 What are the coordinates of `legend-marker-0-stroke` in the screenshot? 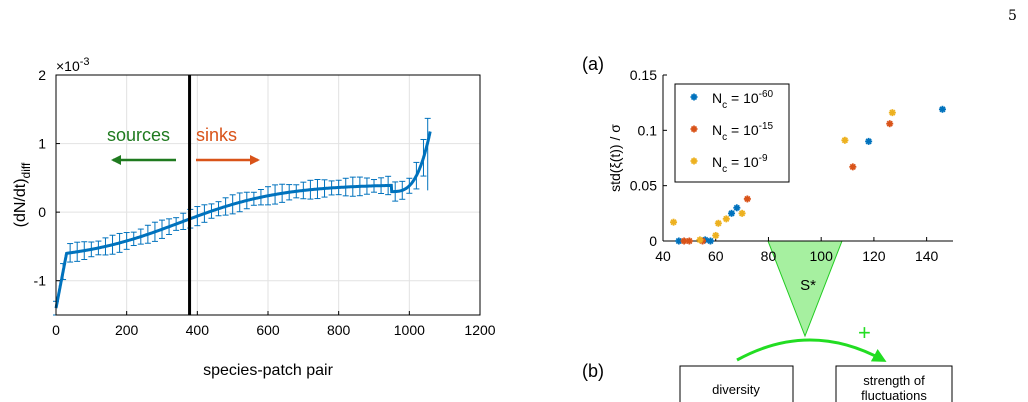 It's located at (694, 97).